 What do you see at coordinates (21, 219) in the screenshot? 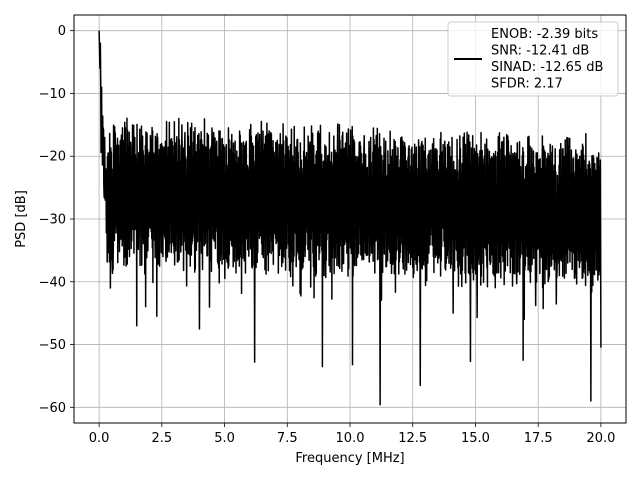
I see `y-axis-label: PSD [dB]` at bounding box center [21, 219].